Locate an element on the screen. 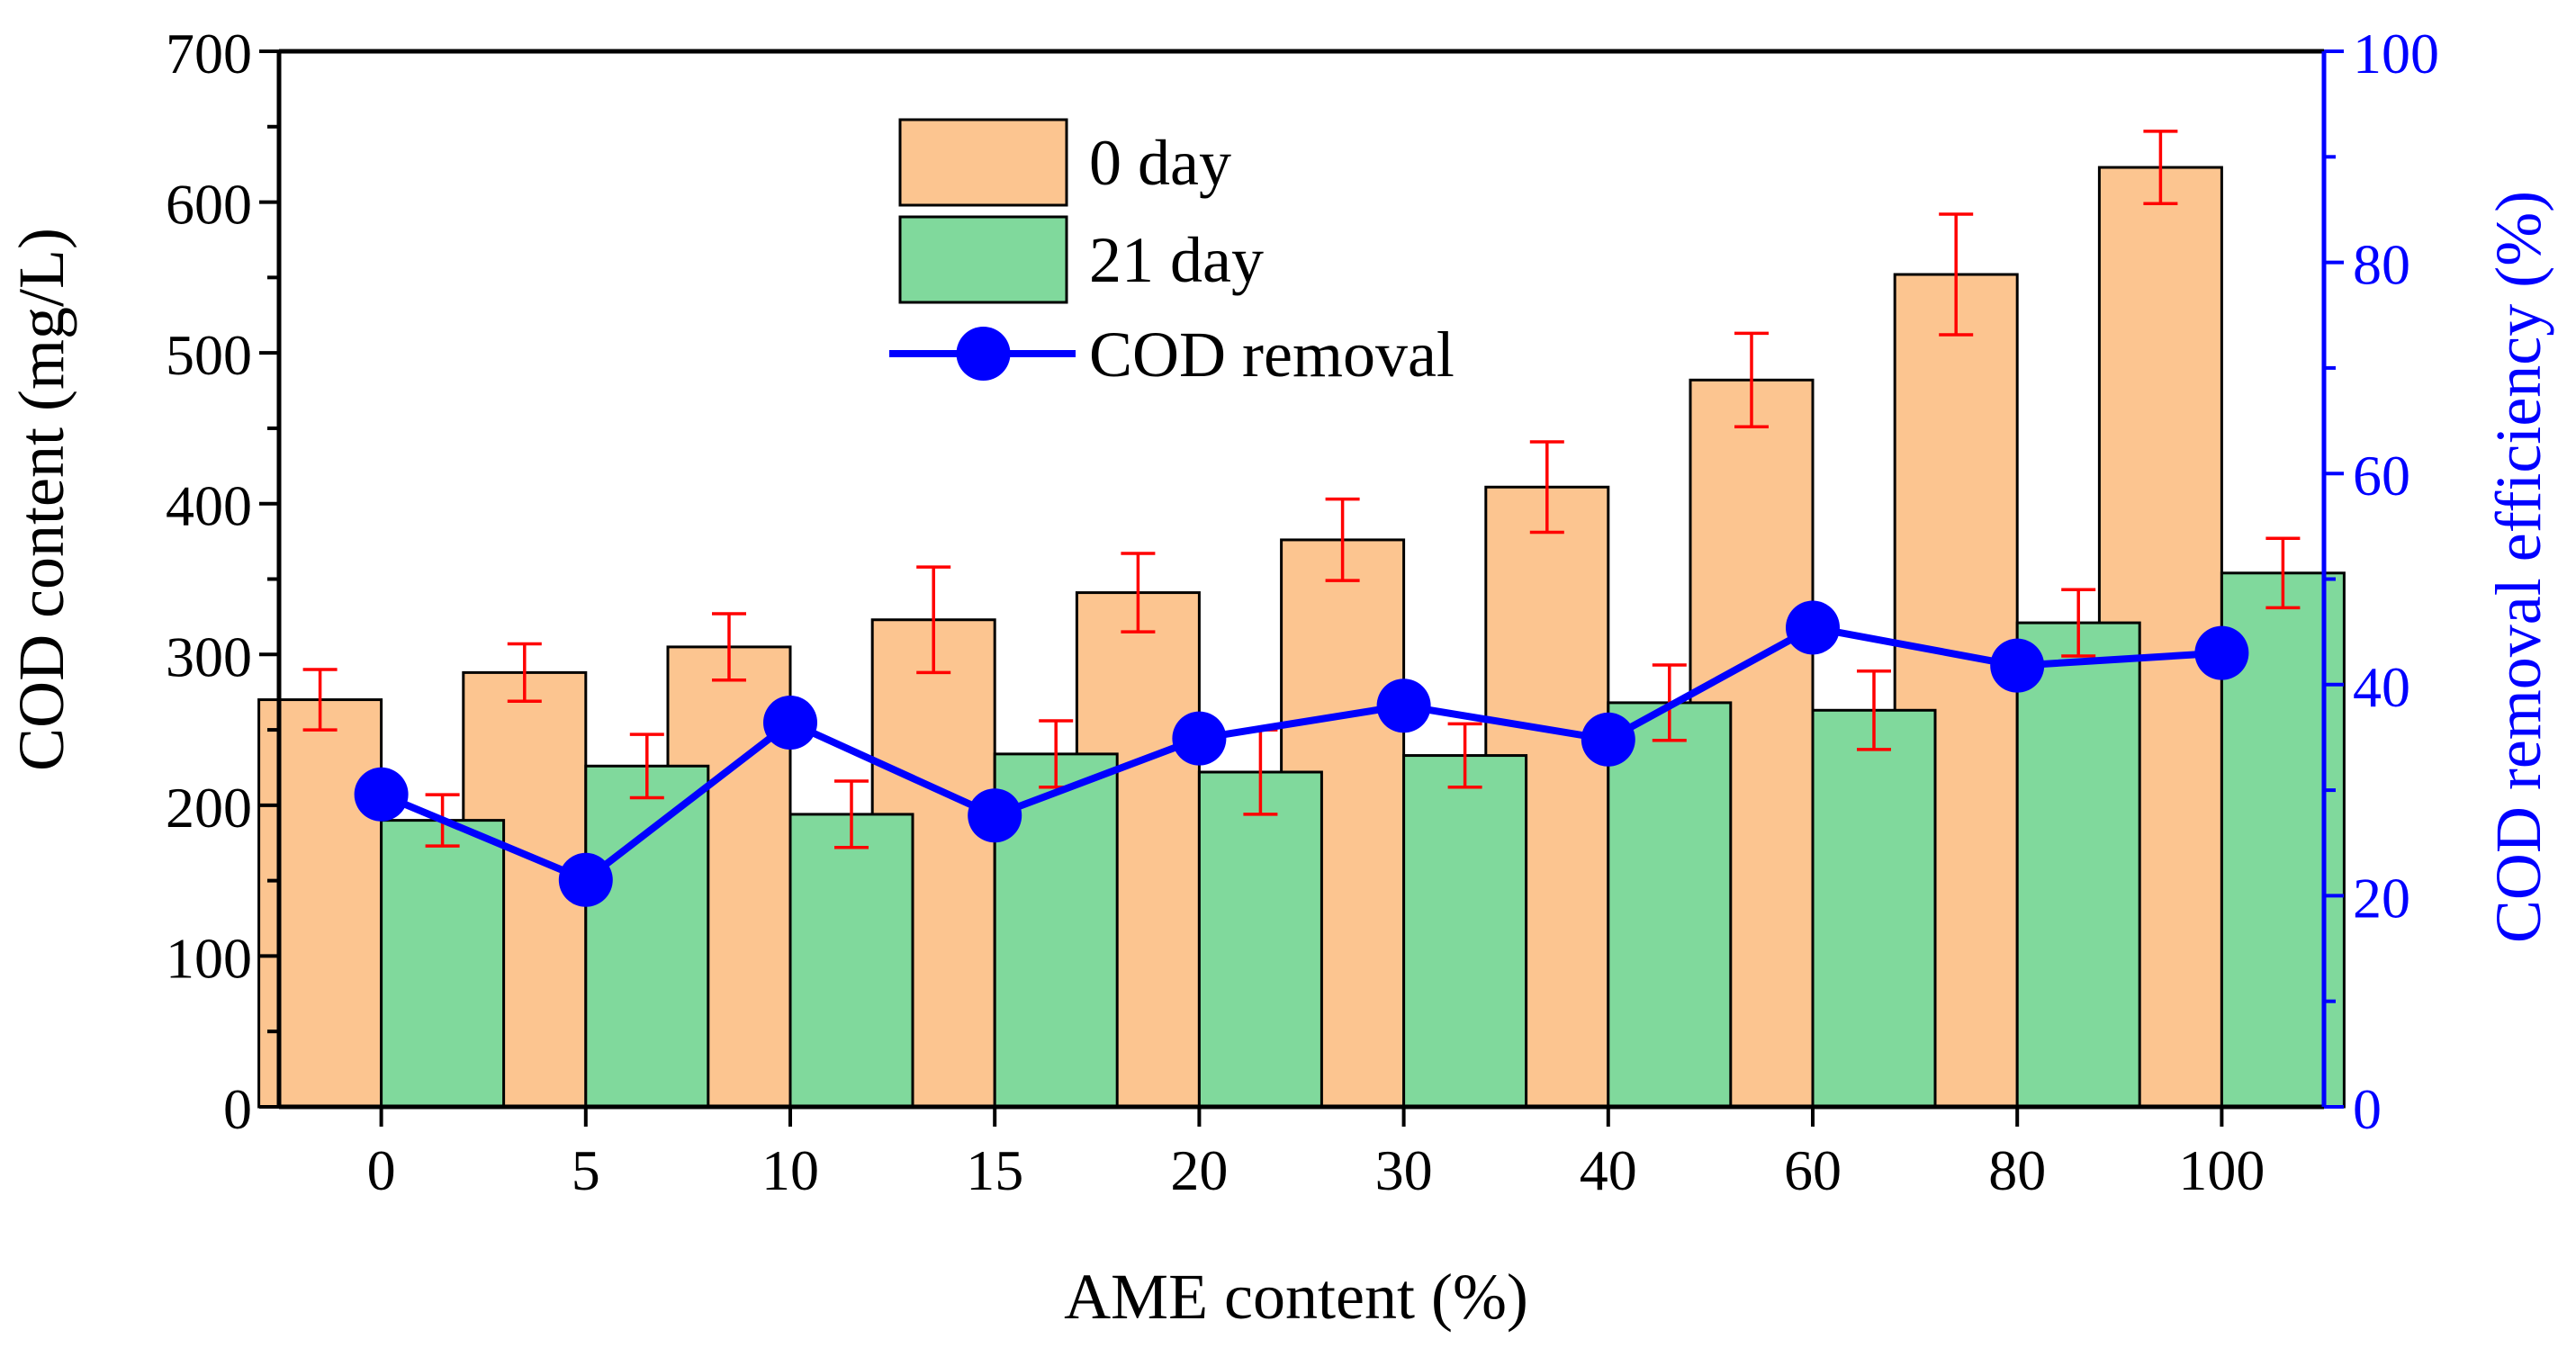 This screenshot has width=2576, height=1348. y-tick-label-right: 80 is located at coordinates (2381, 265).